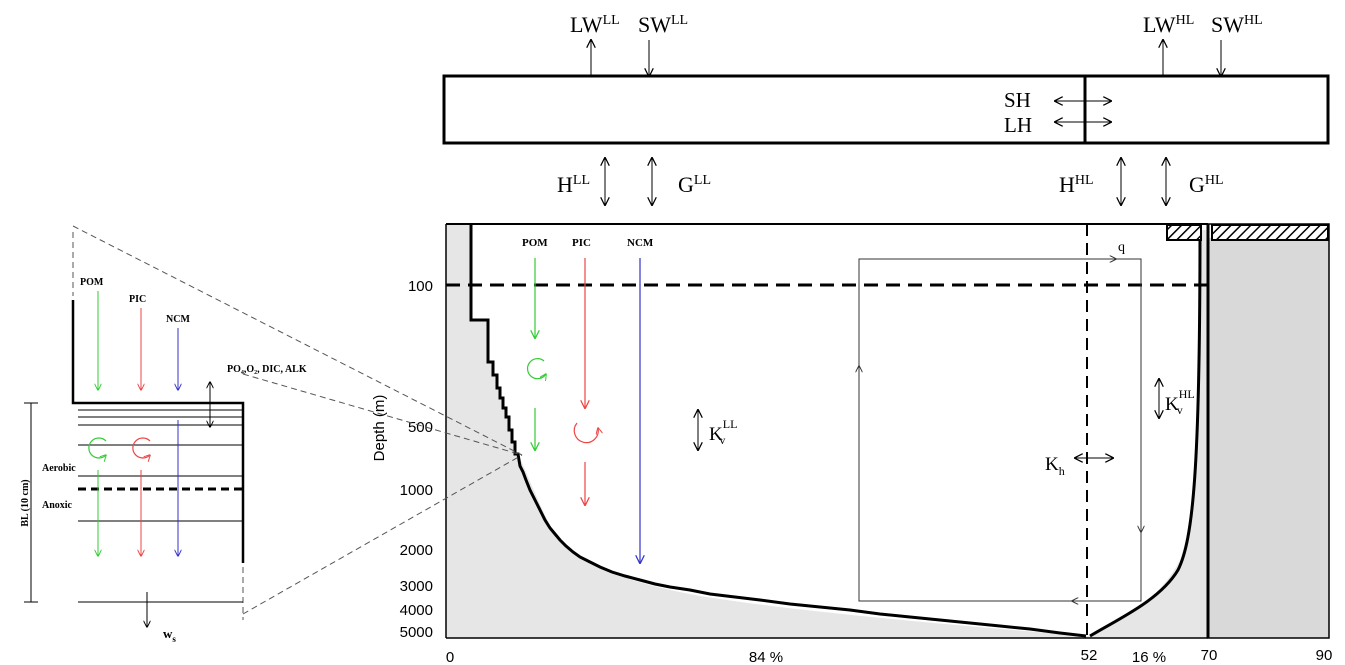 This screenshot has height=665, width=1345. Describe the element at coordinates (416, 632) in the screenshot. I see `depth-tick-5000: 5000` at that location.